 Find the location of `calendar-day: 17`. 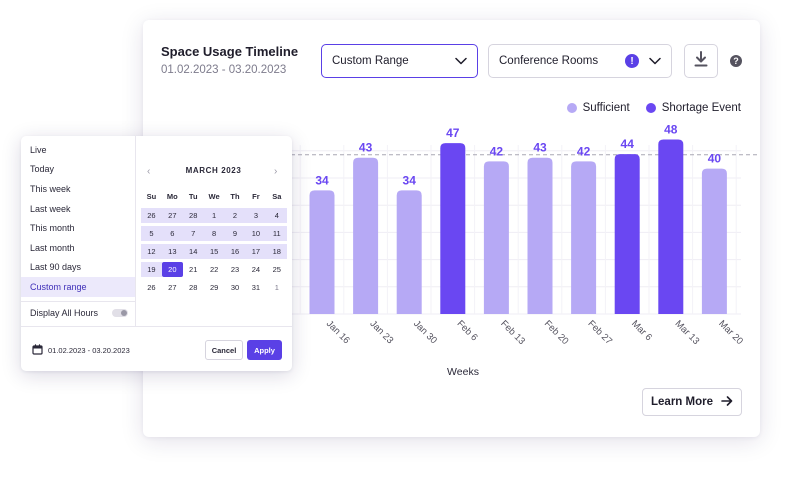

calendar-day: 17 is located at coordinates (256, 251).